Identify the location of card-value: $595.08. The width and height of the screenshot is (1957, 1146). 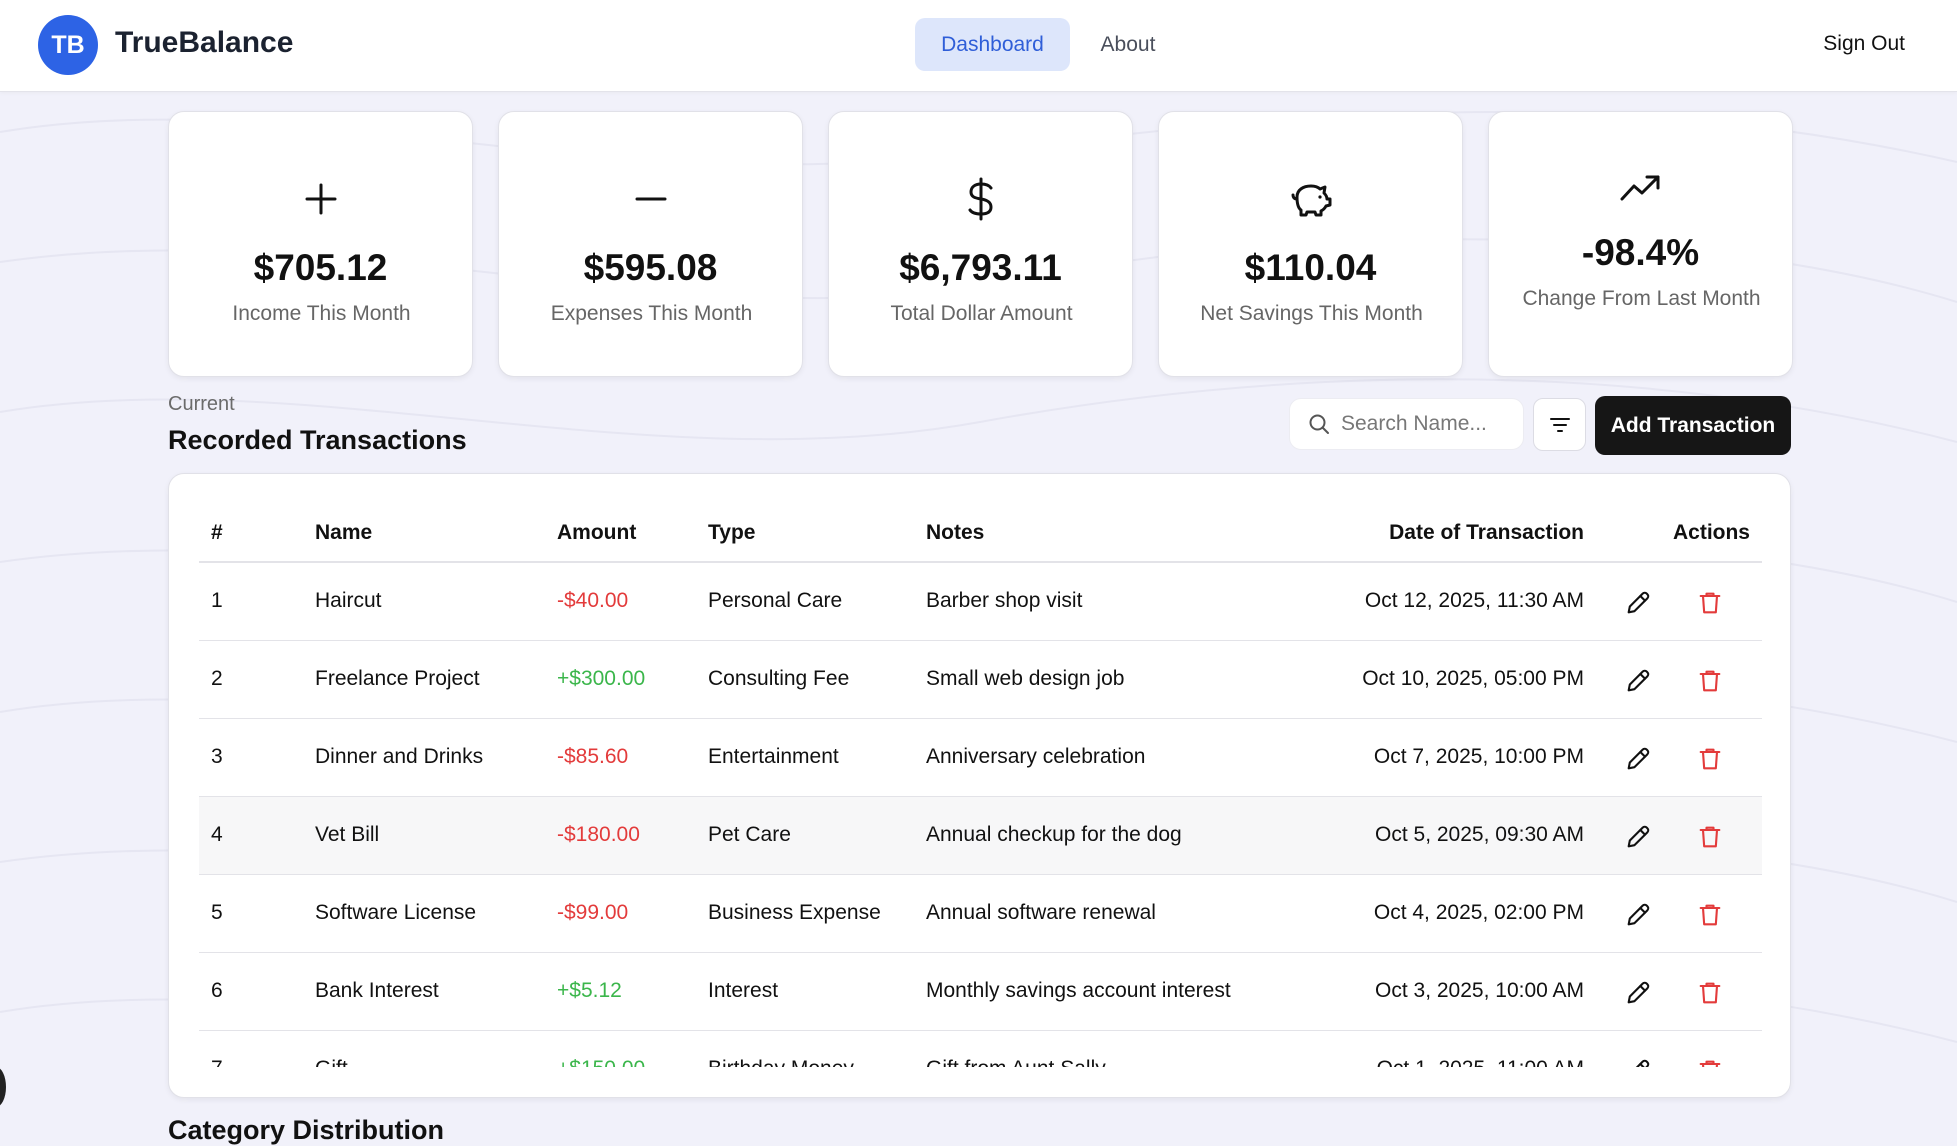
(650, 267).